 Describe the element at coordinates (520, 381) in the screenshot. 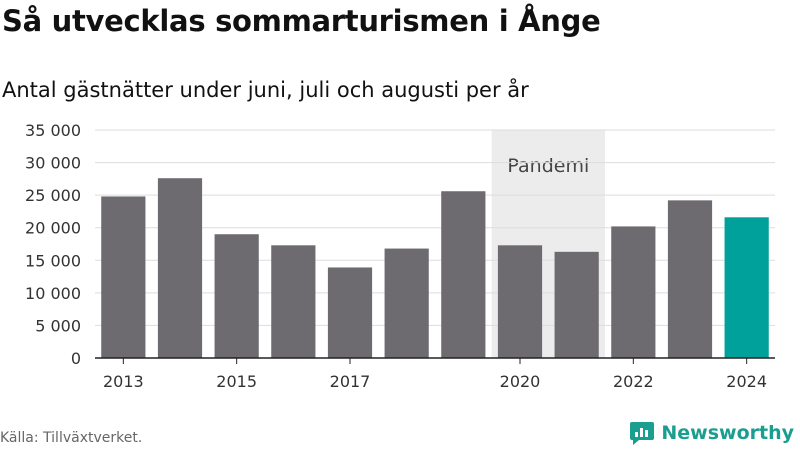

I see `x-tick-label: 2020` at that location.